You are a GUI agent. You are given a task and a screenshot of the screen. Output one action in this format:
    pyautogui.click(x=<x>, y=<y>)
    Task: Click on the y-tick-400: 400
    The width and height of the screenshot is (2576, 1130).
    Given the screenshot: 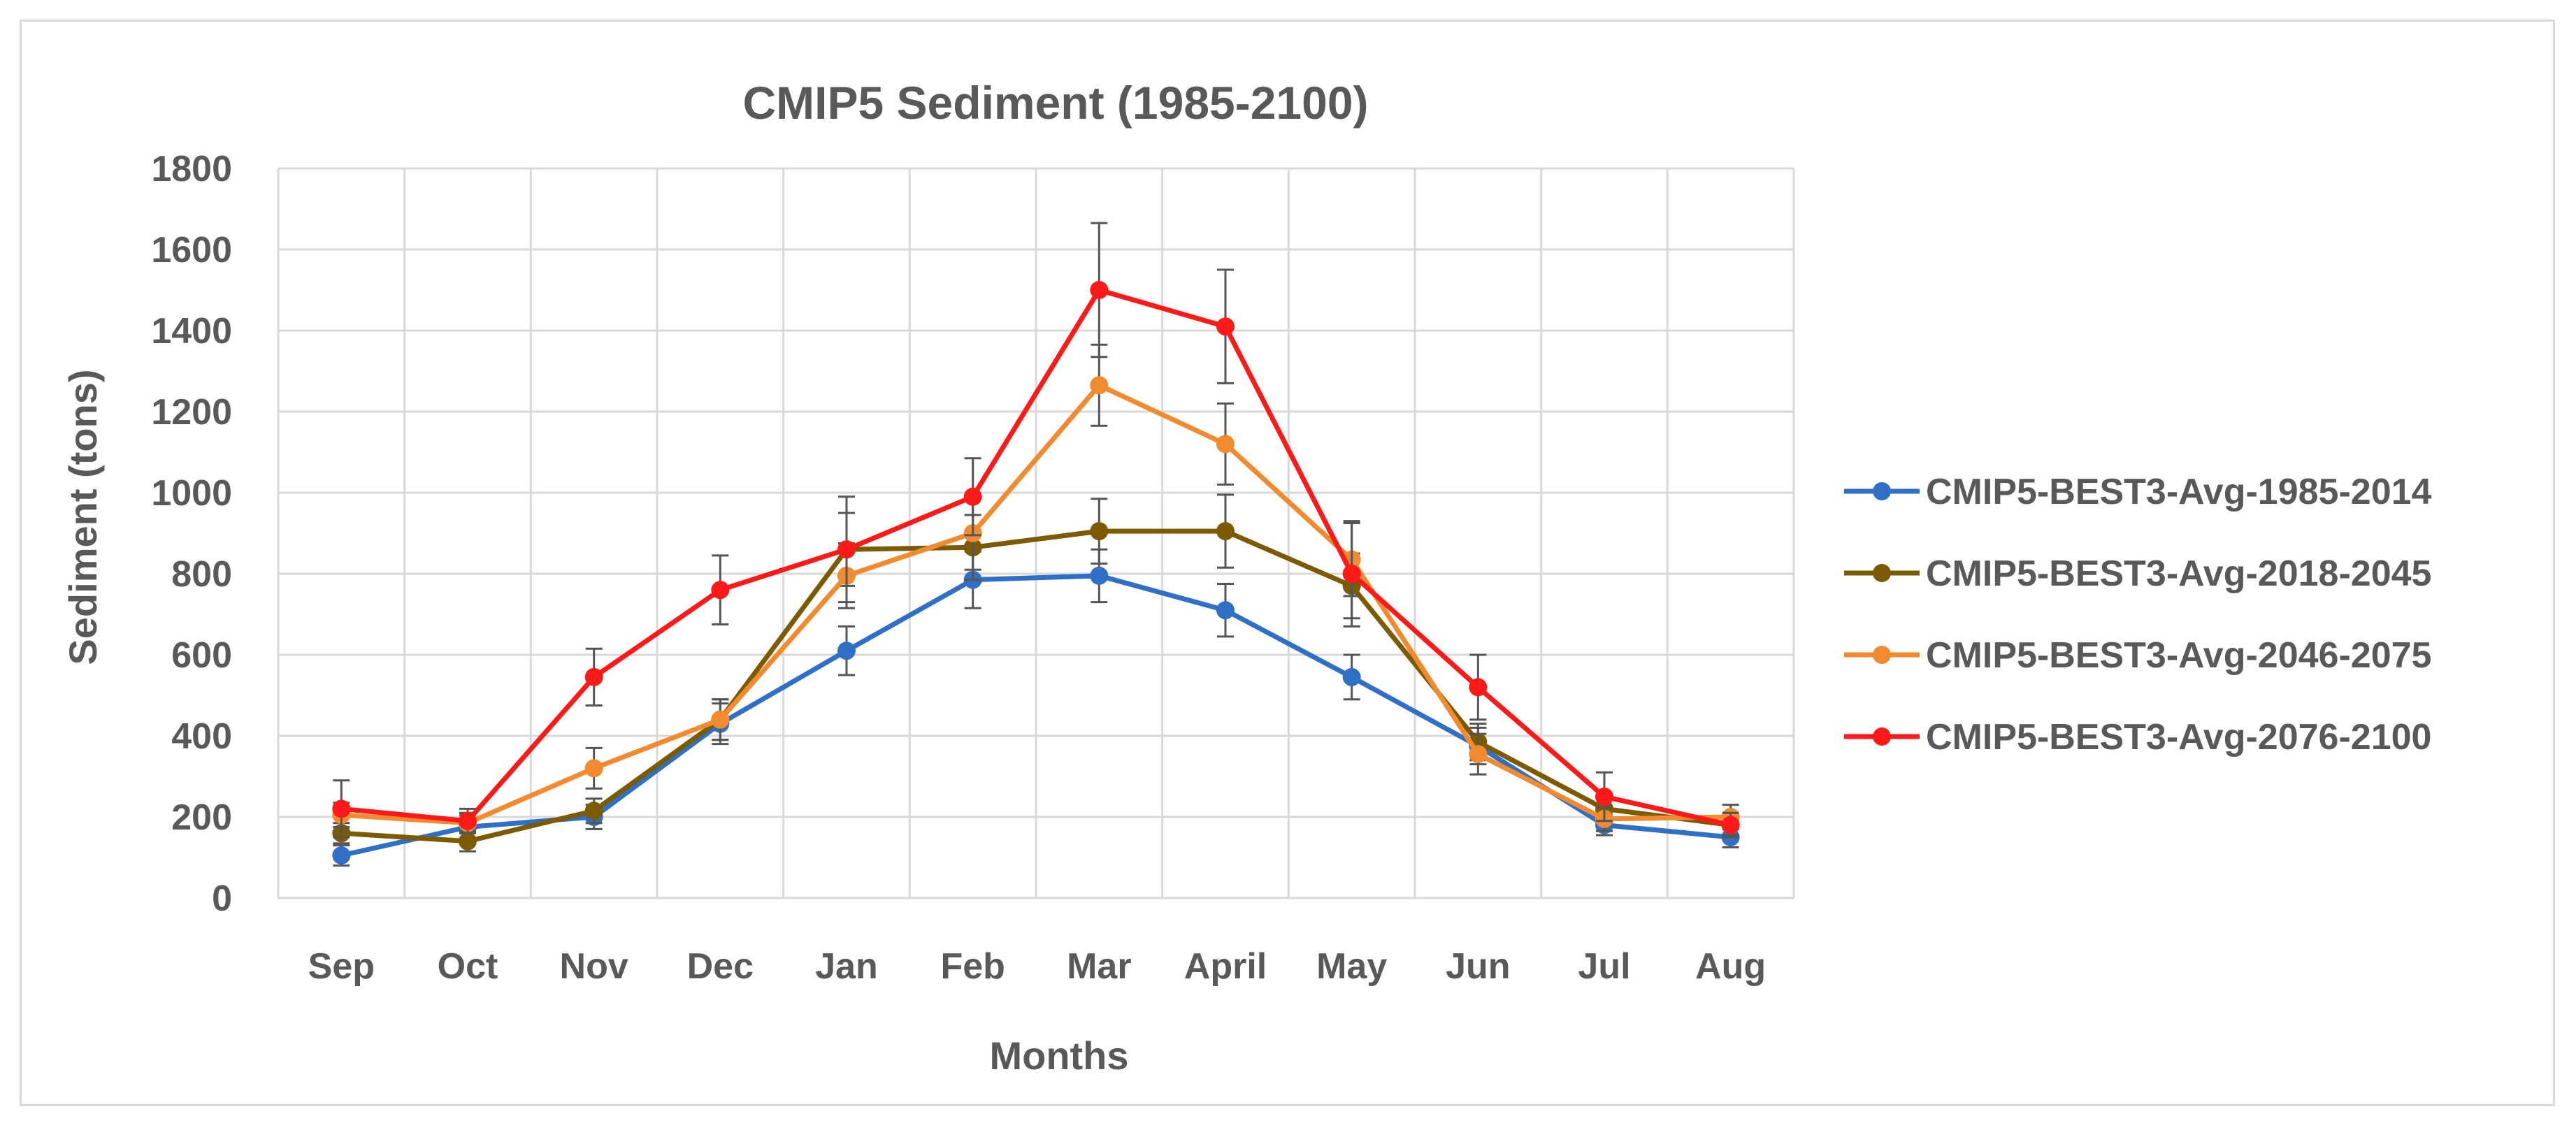 What is the action you would take?
    pyautogui.click(x=201, y=737)
    